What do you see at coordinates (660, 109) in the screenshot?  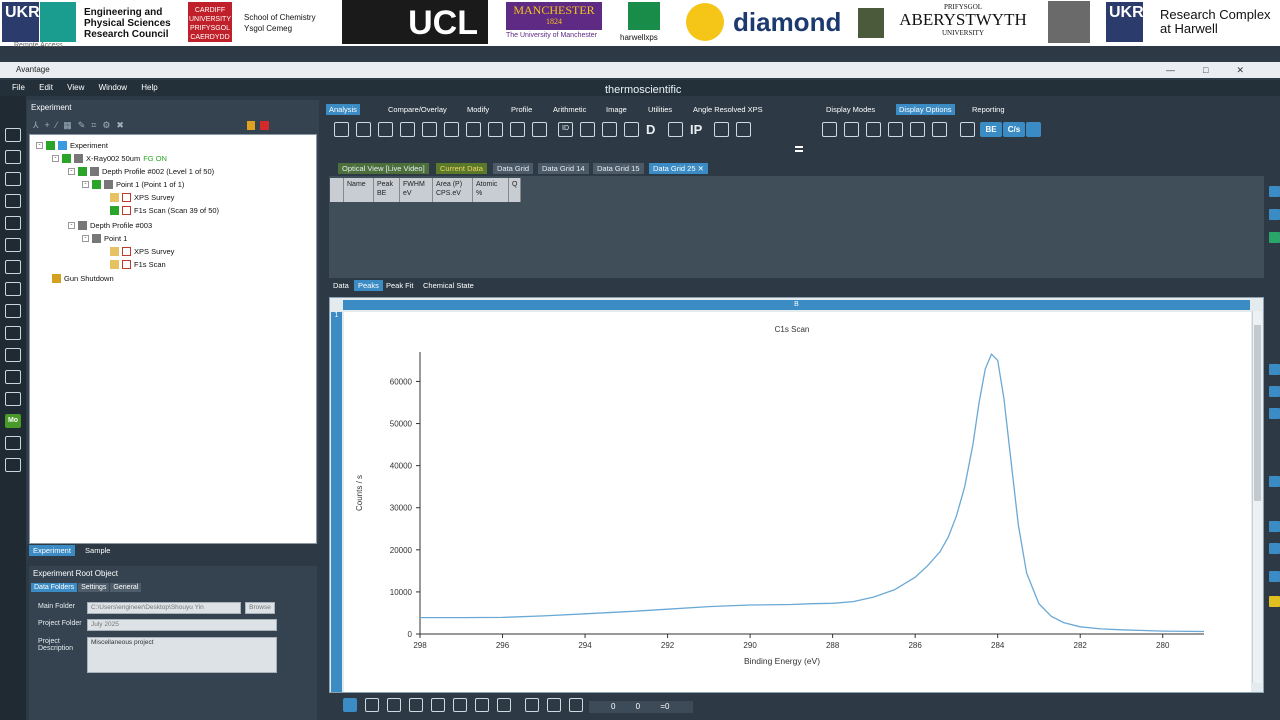 I see `ribbon-tab-utilities: Utilities` at bounding box center [660, 109].